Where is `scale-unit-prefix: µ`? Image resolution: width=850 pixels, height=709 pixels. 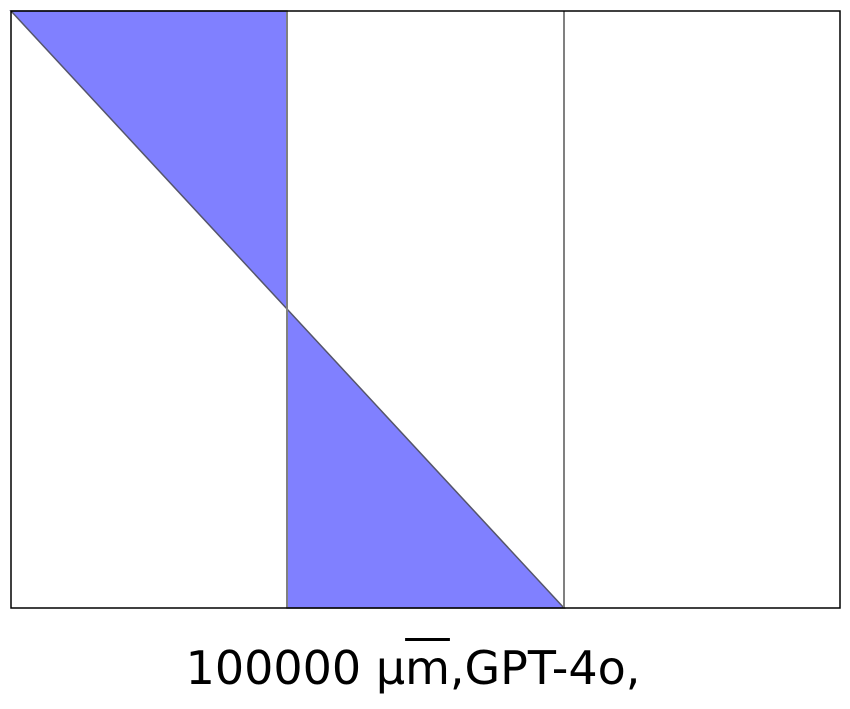
scale-unit-prefix: µ is located at coordinates (390, 668).